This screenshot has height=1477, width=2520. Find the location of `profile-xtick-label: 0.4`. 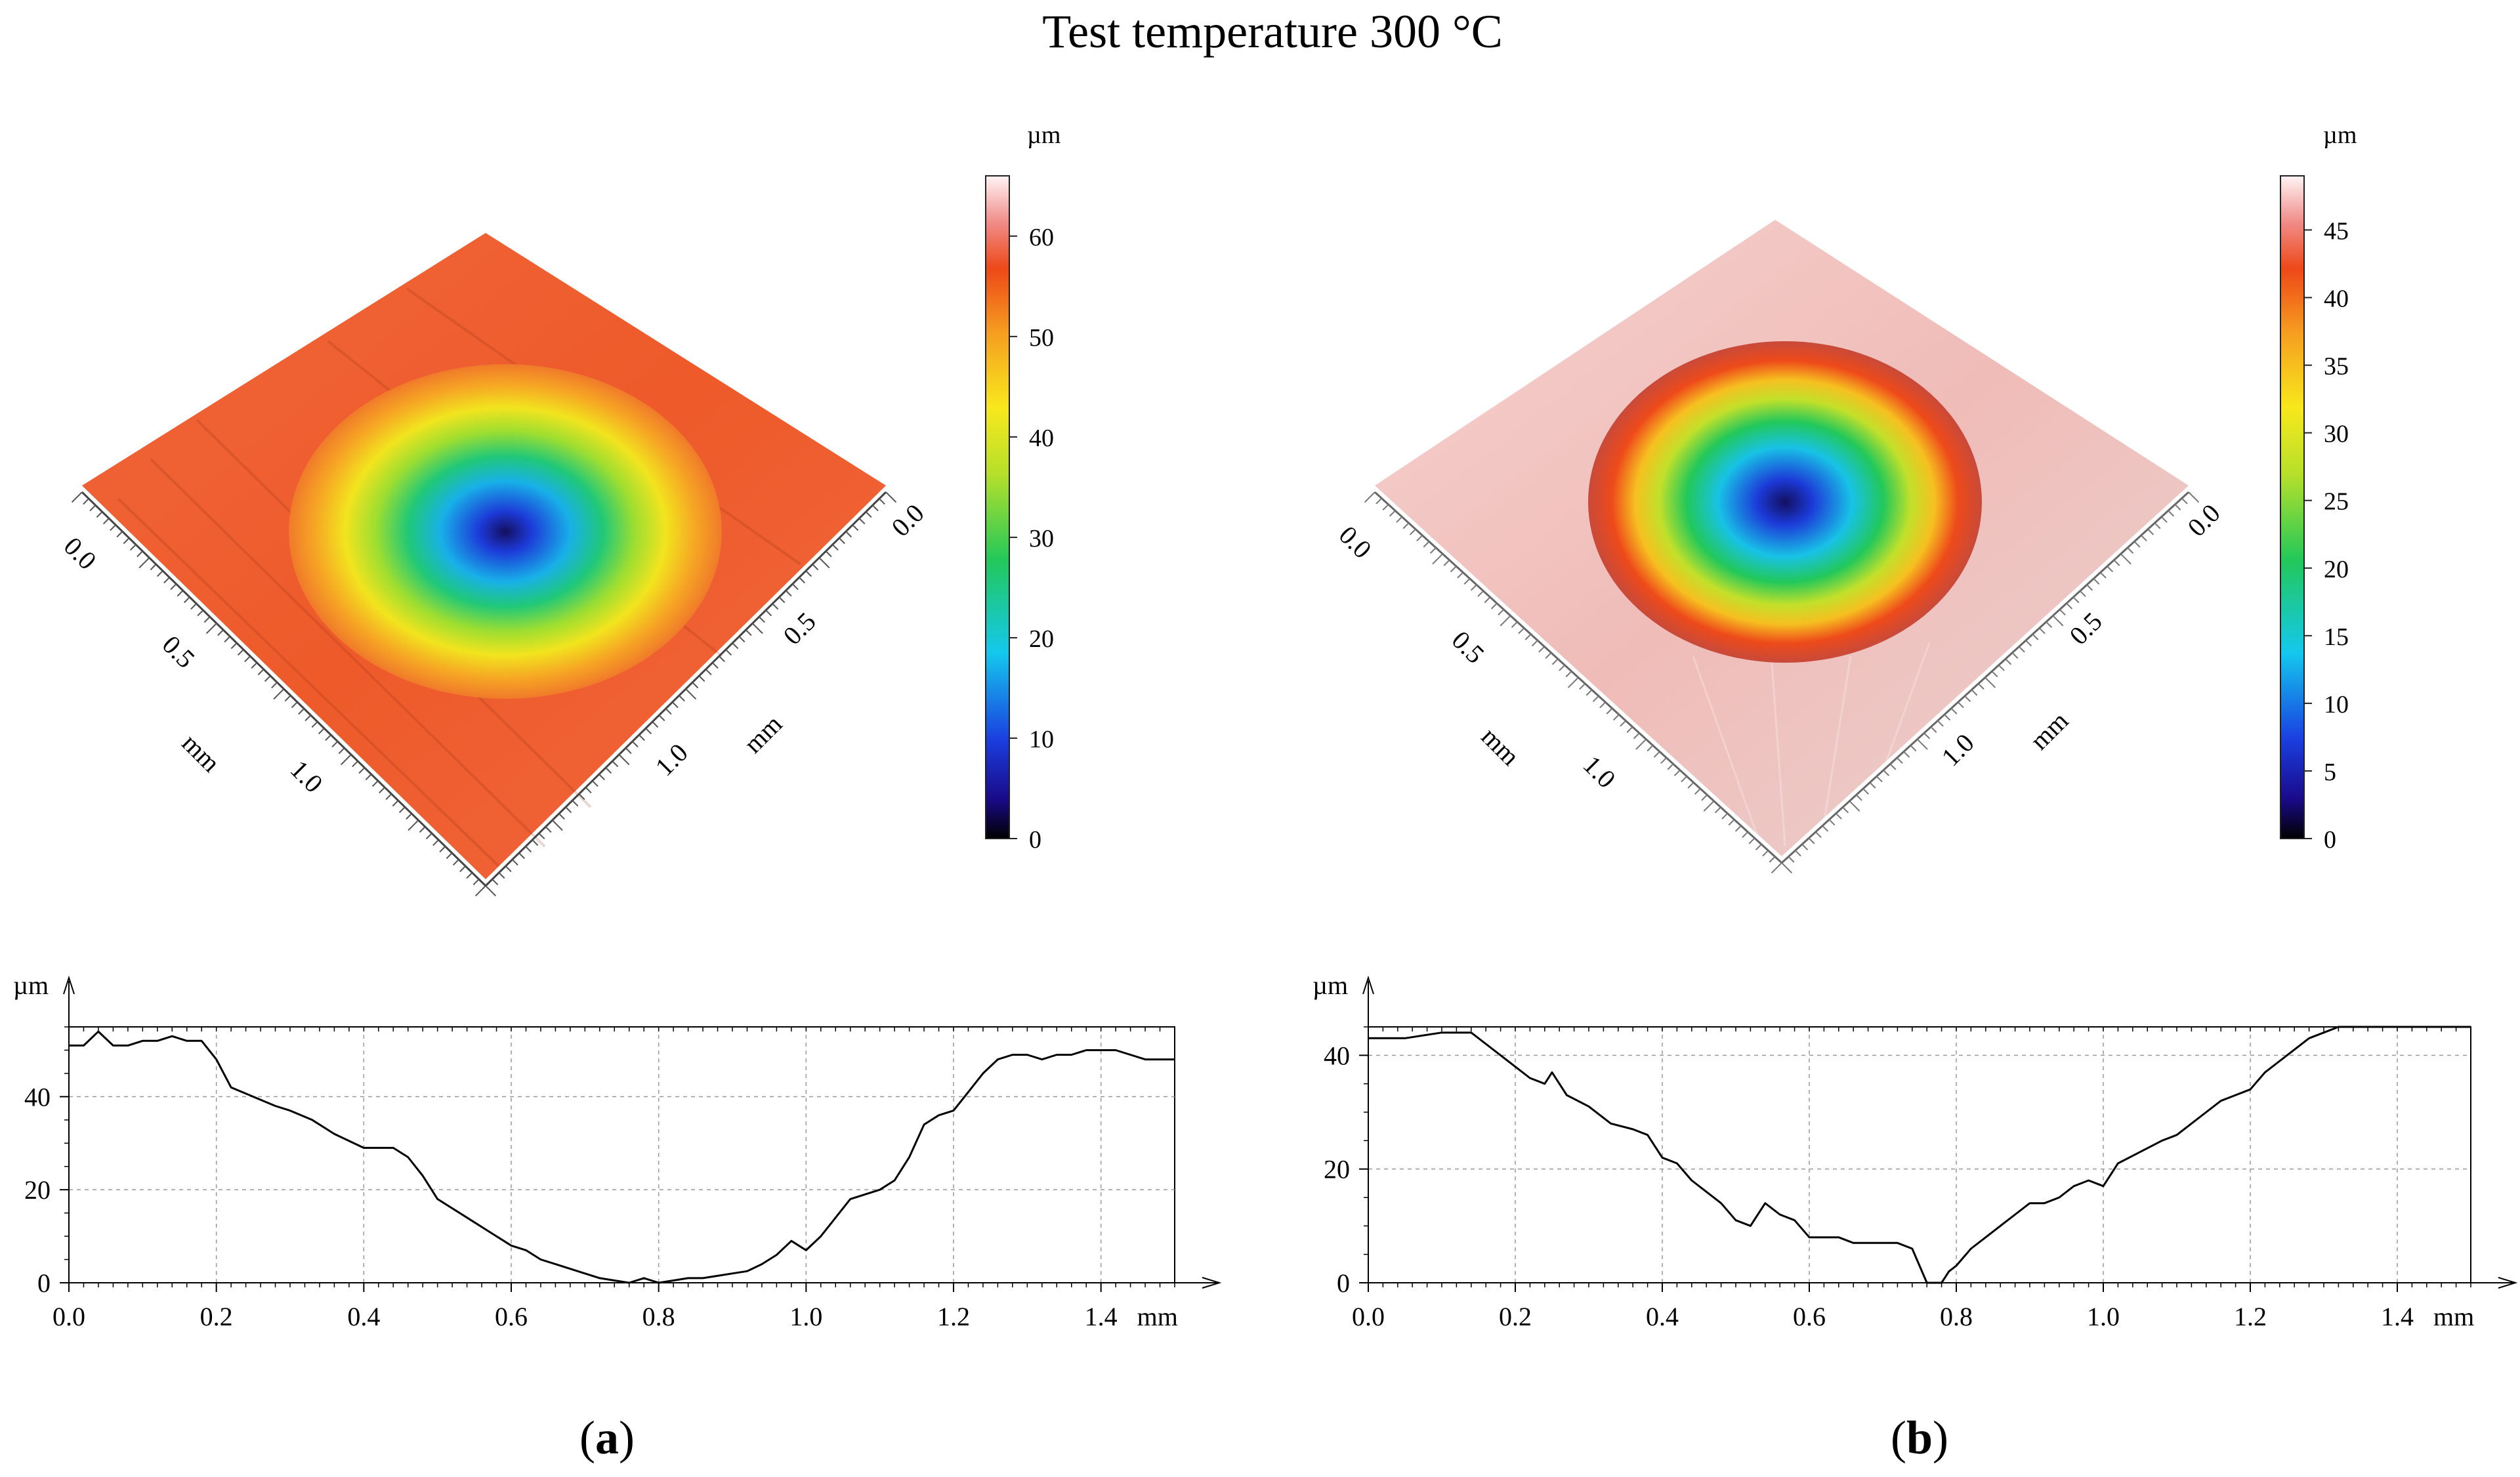

profile-xtick-label: 0.4 is located at coordinates (1662, 1316).